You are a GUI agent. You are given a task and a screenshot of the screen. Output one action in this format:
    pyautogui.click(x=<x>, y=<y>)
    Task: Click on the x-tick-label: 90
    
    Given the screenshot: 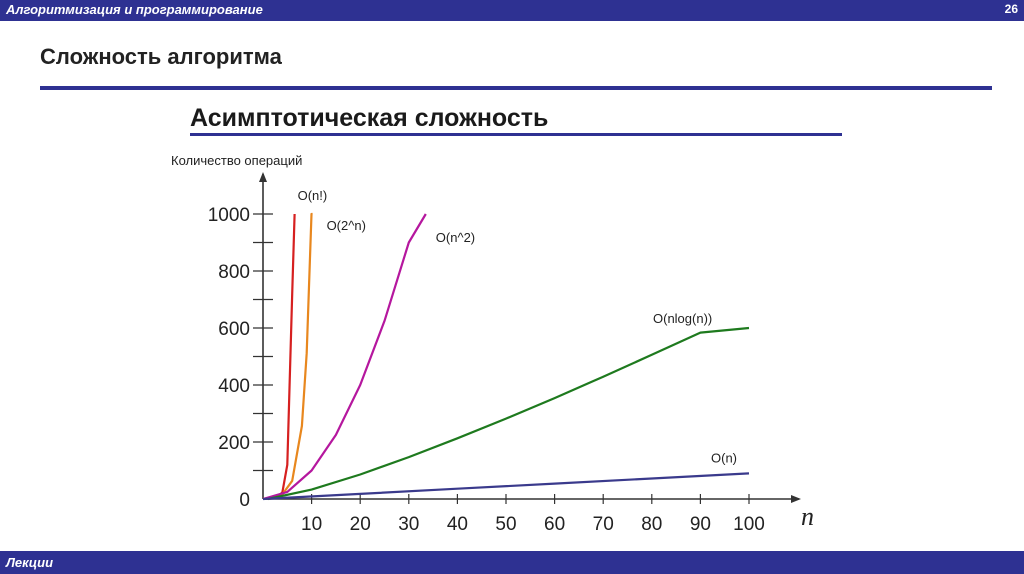 What is the action you would take?
    pyautogui.click(x=700, y=524)
    